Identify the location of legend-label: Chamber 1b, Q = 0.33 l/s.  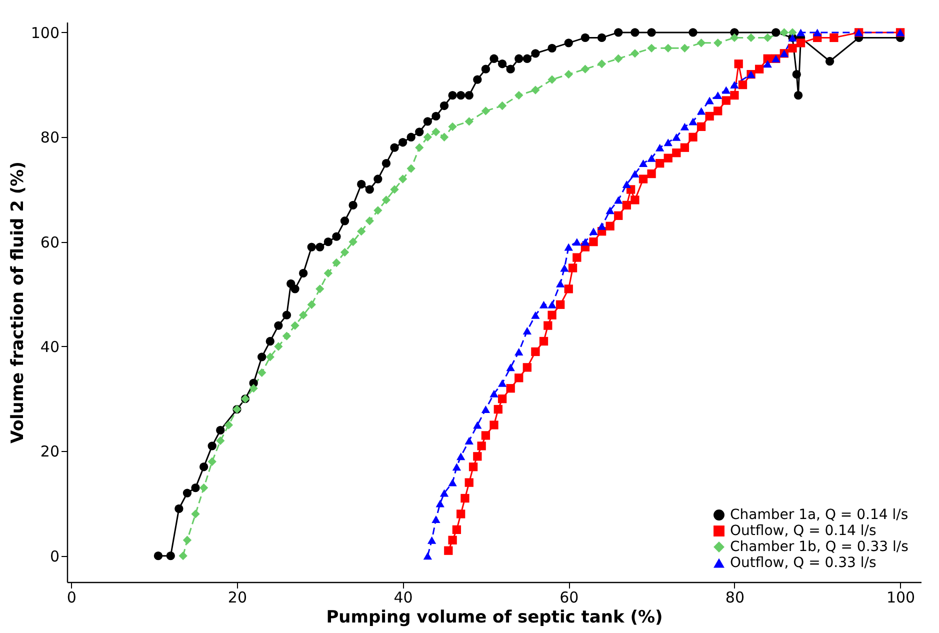
(819, 547).